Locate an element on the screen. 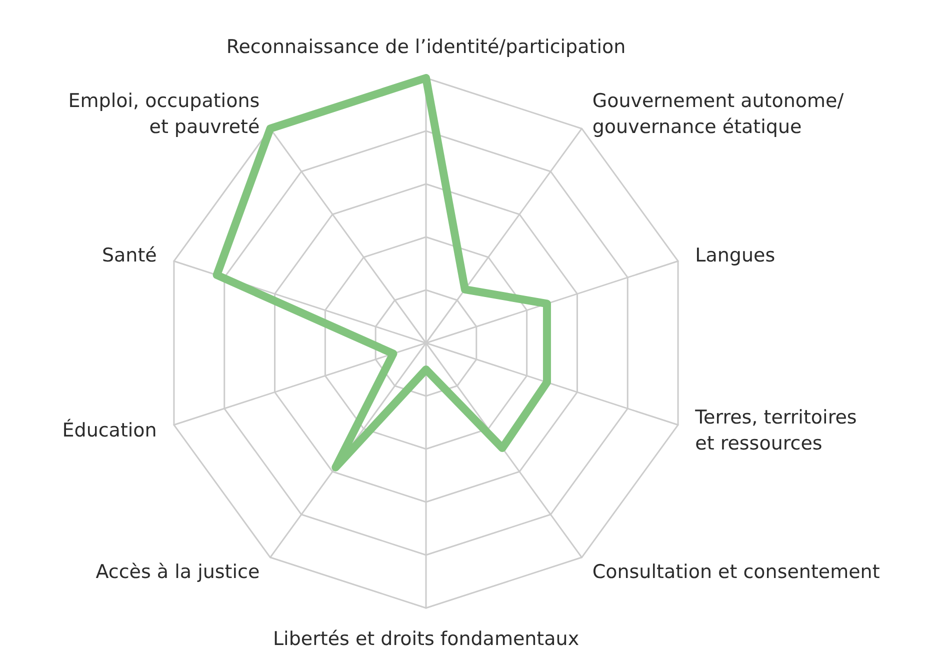 The height and width of the screenshot is (670, 925). spoke-label: Libertés et droits fondamentaux is located at coordinates (426, 639).